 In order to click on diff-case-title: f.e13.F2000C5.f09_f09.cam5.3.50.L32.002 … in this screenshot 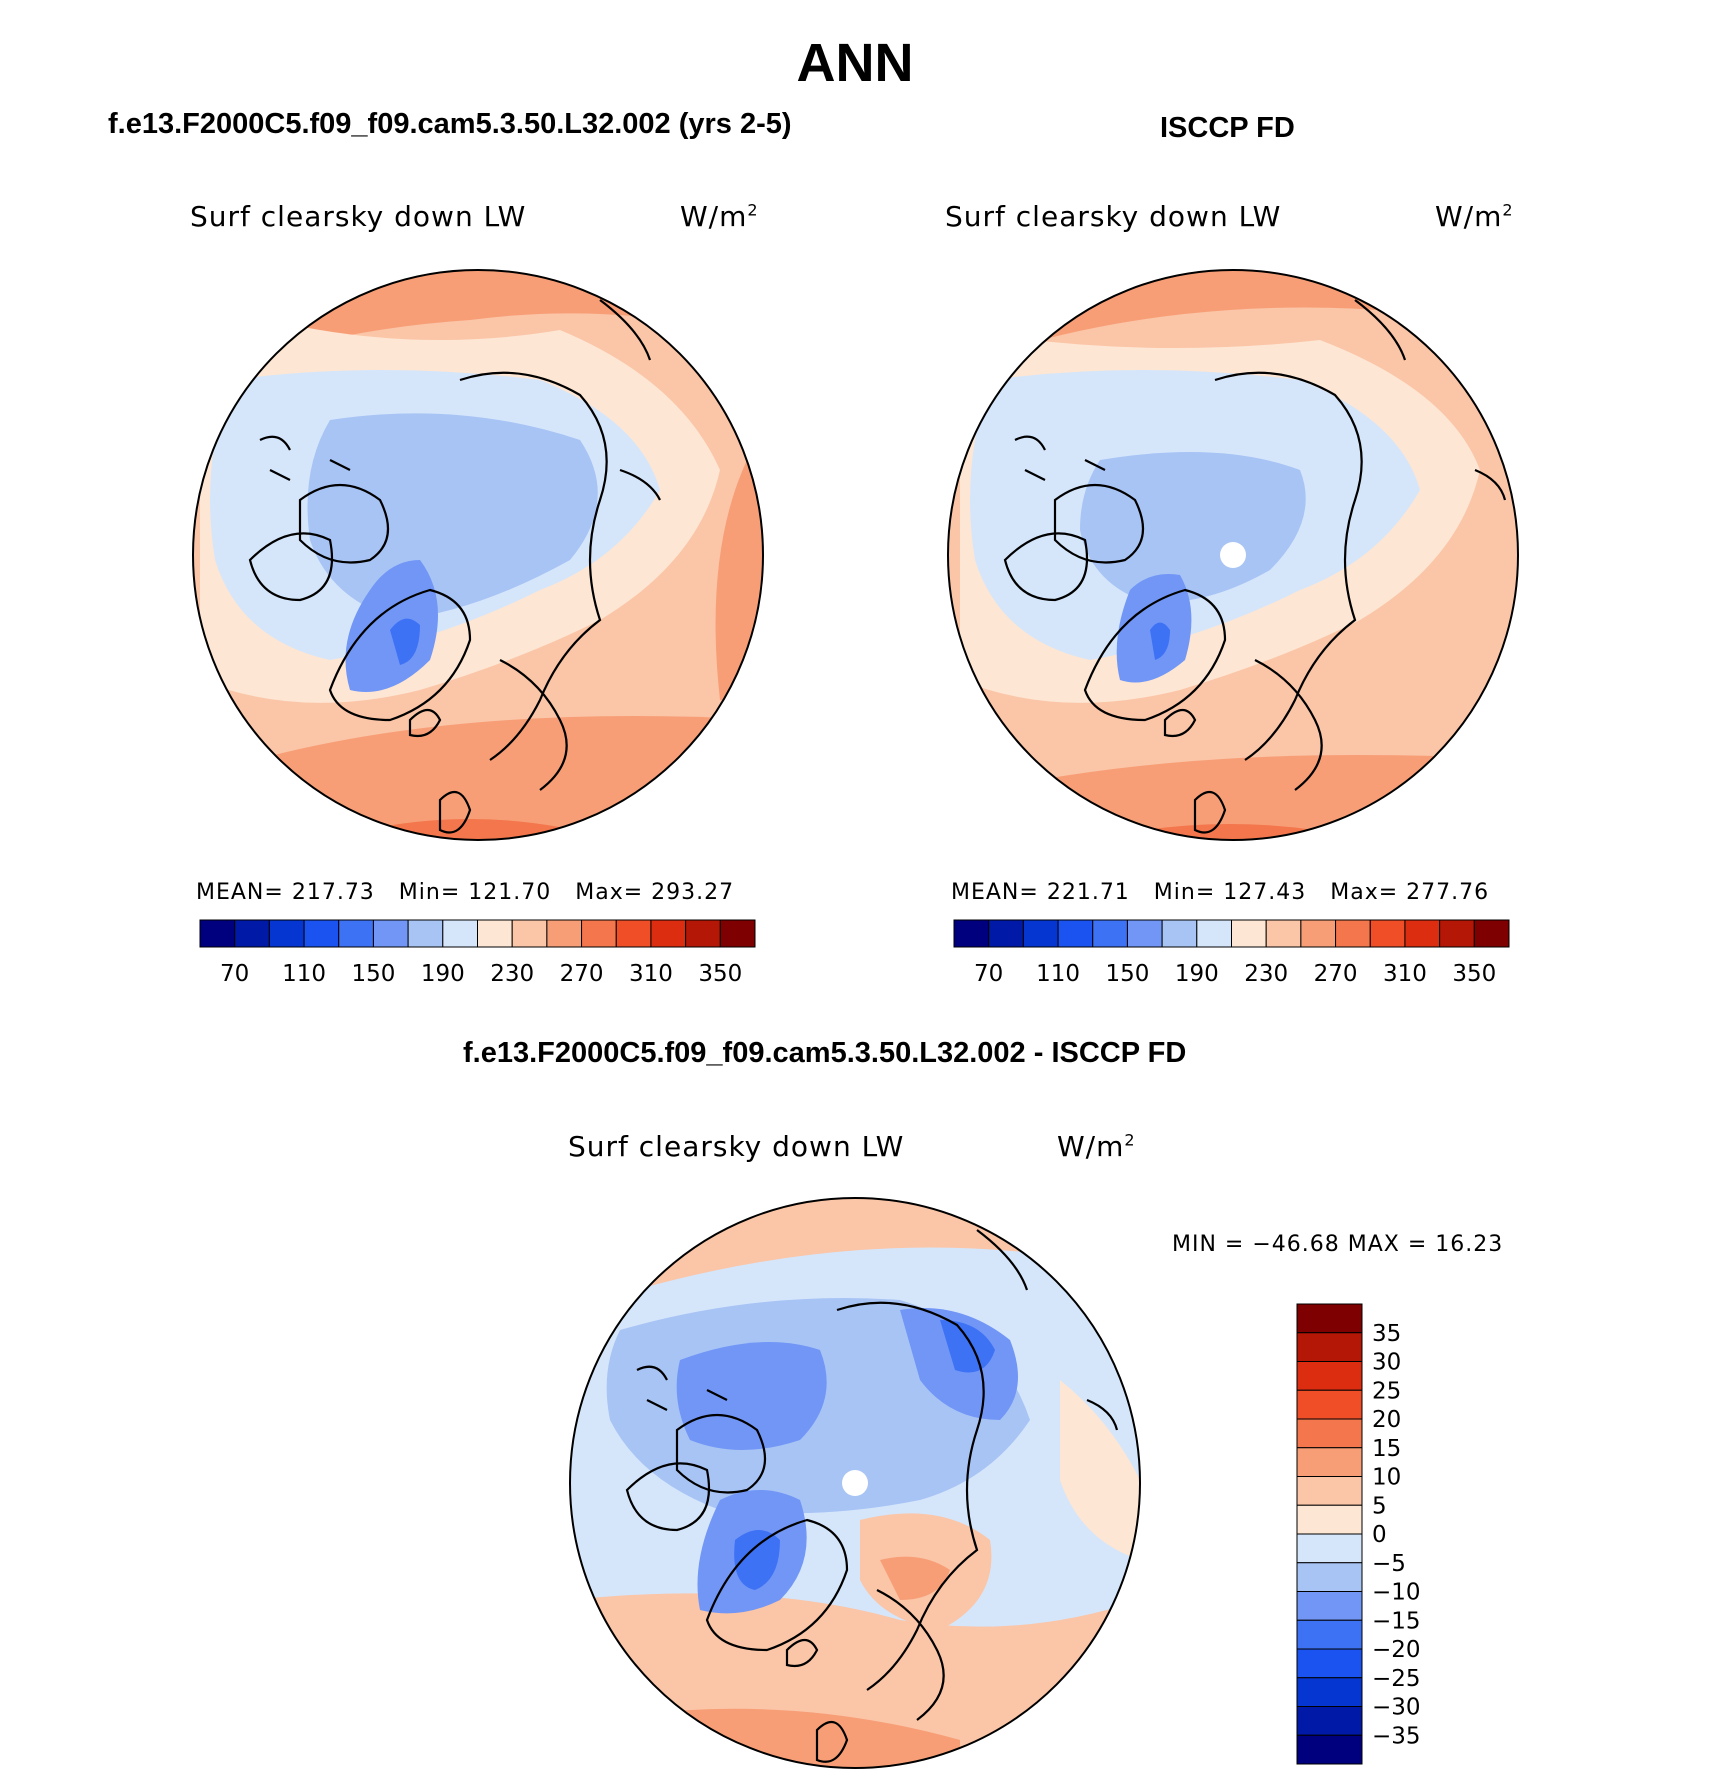, I will do `click(825, 1053)`.